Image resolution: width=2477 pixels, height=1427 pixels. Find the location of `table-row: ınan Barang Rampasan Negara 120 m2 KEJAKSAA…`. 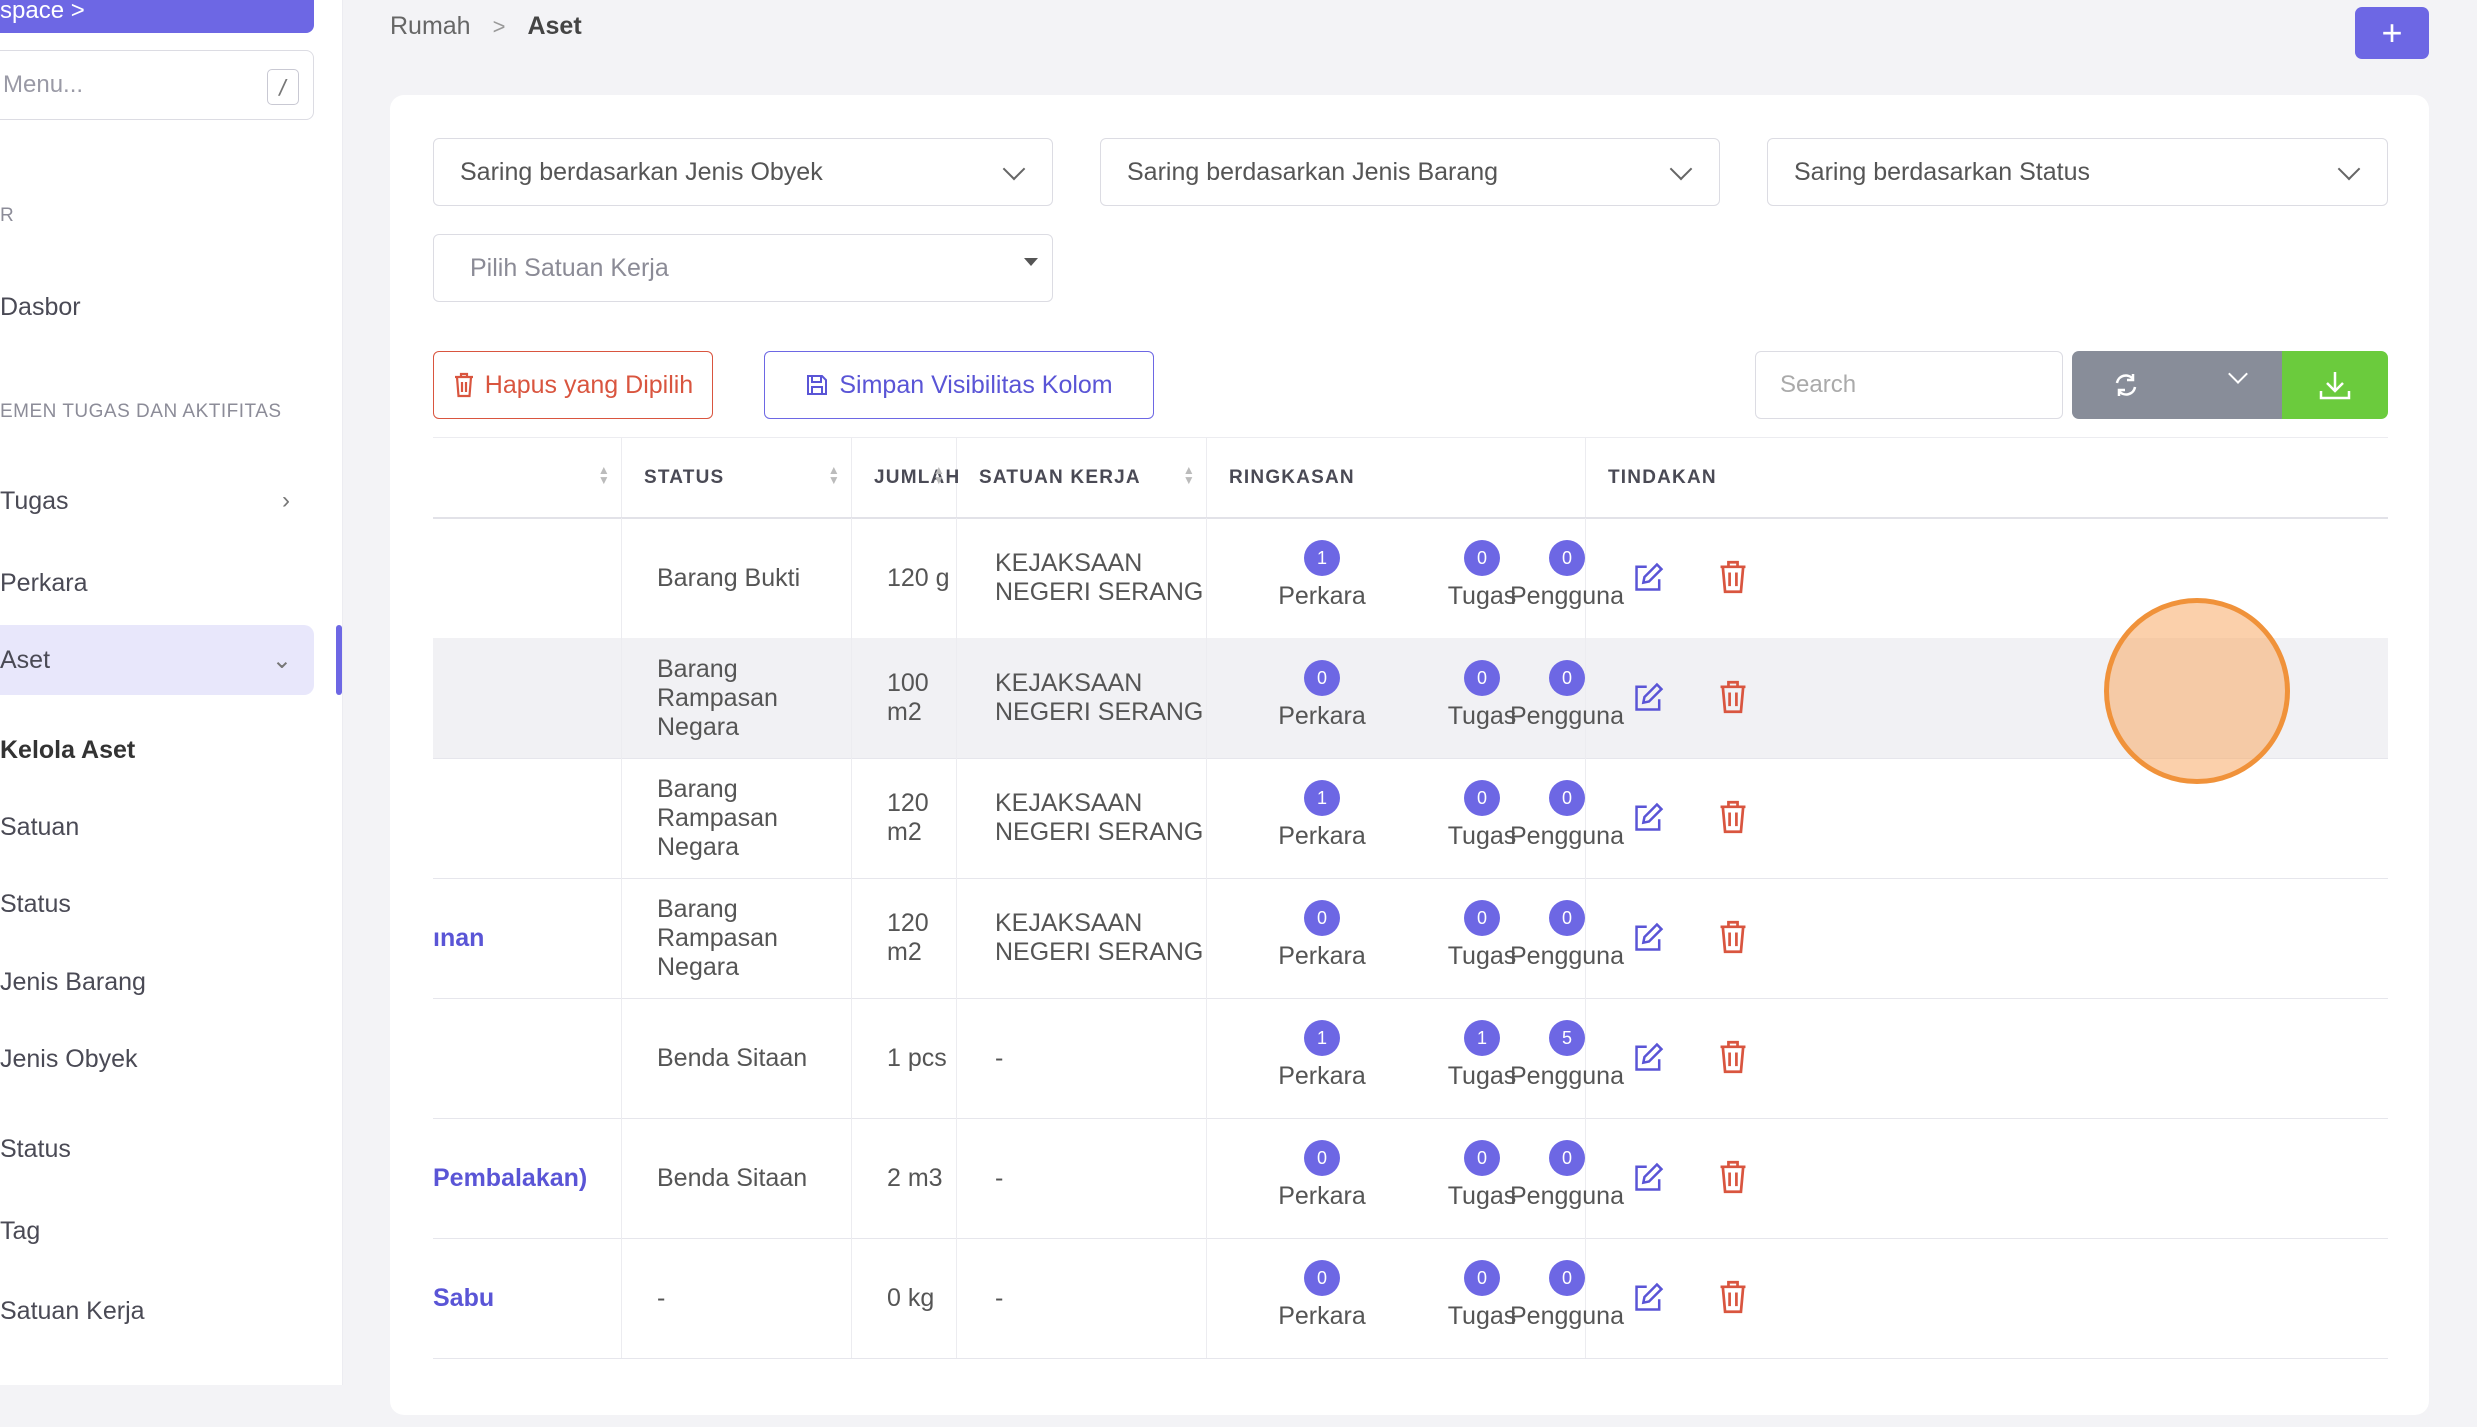

table-row: ınan Barang Rampasan Negara 120 m2 KEJAKSAA… is located at coordinates (1410, 938).